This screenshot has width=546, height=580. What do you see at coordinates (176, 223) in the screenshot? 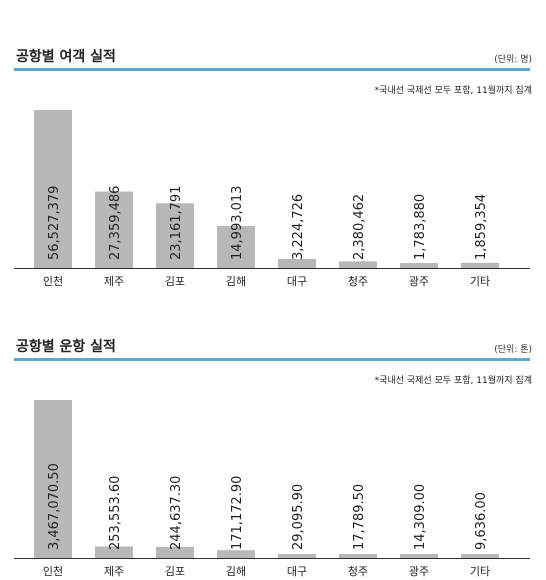
I see `data-label: 23,161,791` at bounding box center [176, 223].